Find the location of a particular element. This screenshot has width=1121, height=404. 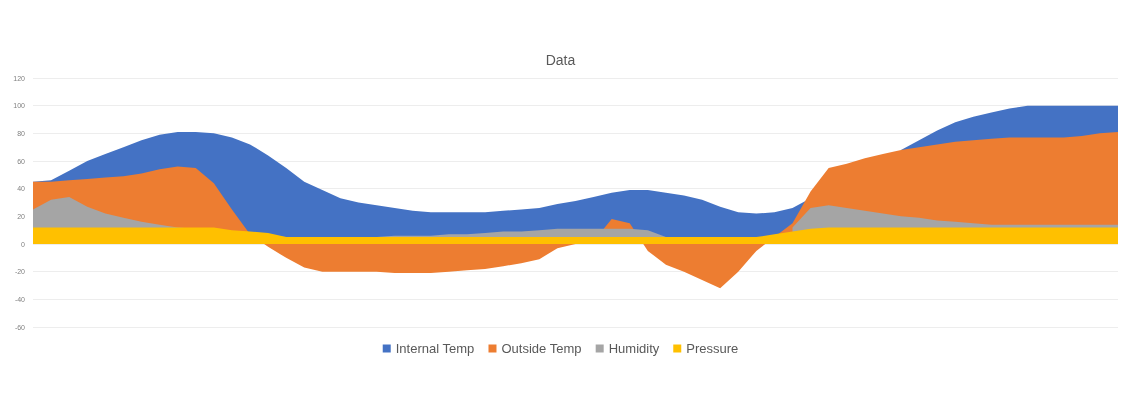

legend-label: Pressure is located at coordinates (712, 348).